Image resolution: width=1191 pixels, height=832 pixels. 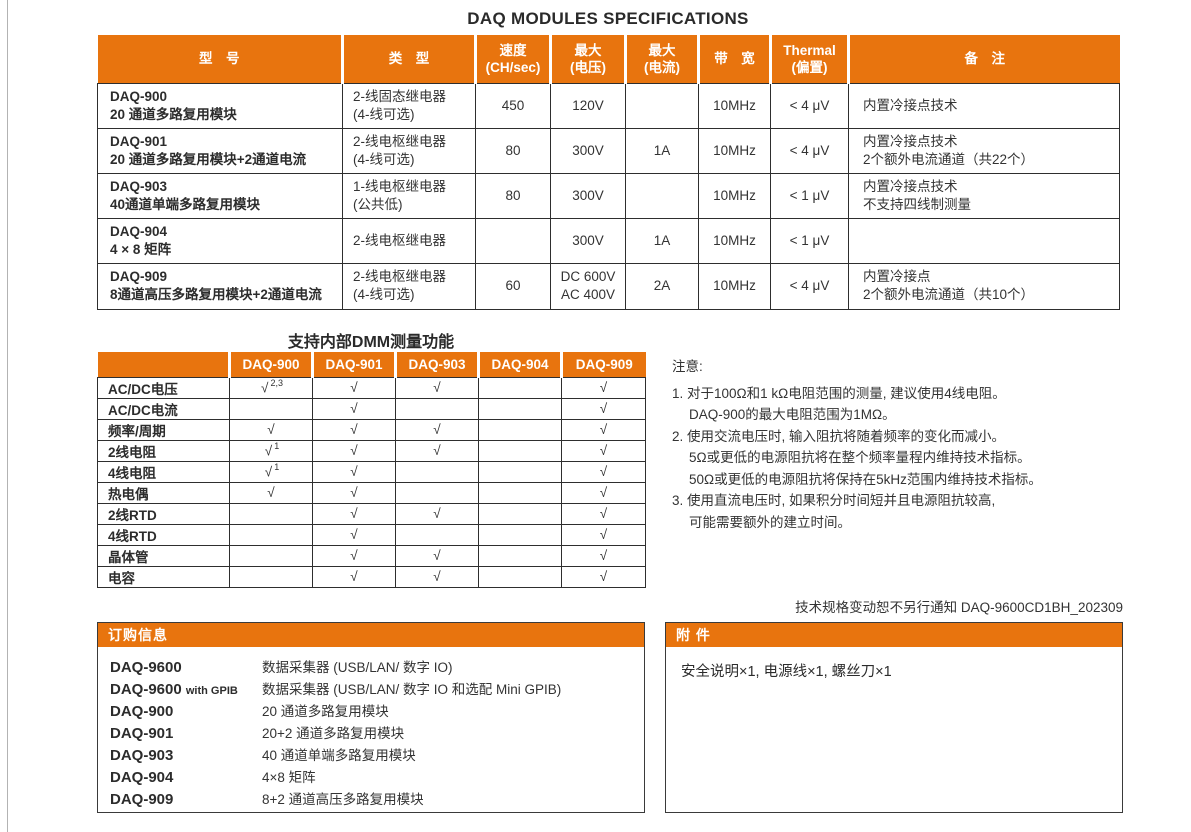 What do you see at coordinates (139, 231) in the screenshot?
I see `model-name: DAQ-904` at bounding box center [139, 231].